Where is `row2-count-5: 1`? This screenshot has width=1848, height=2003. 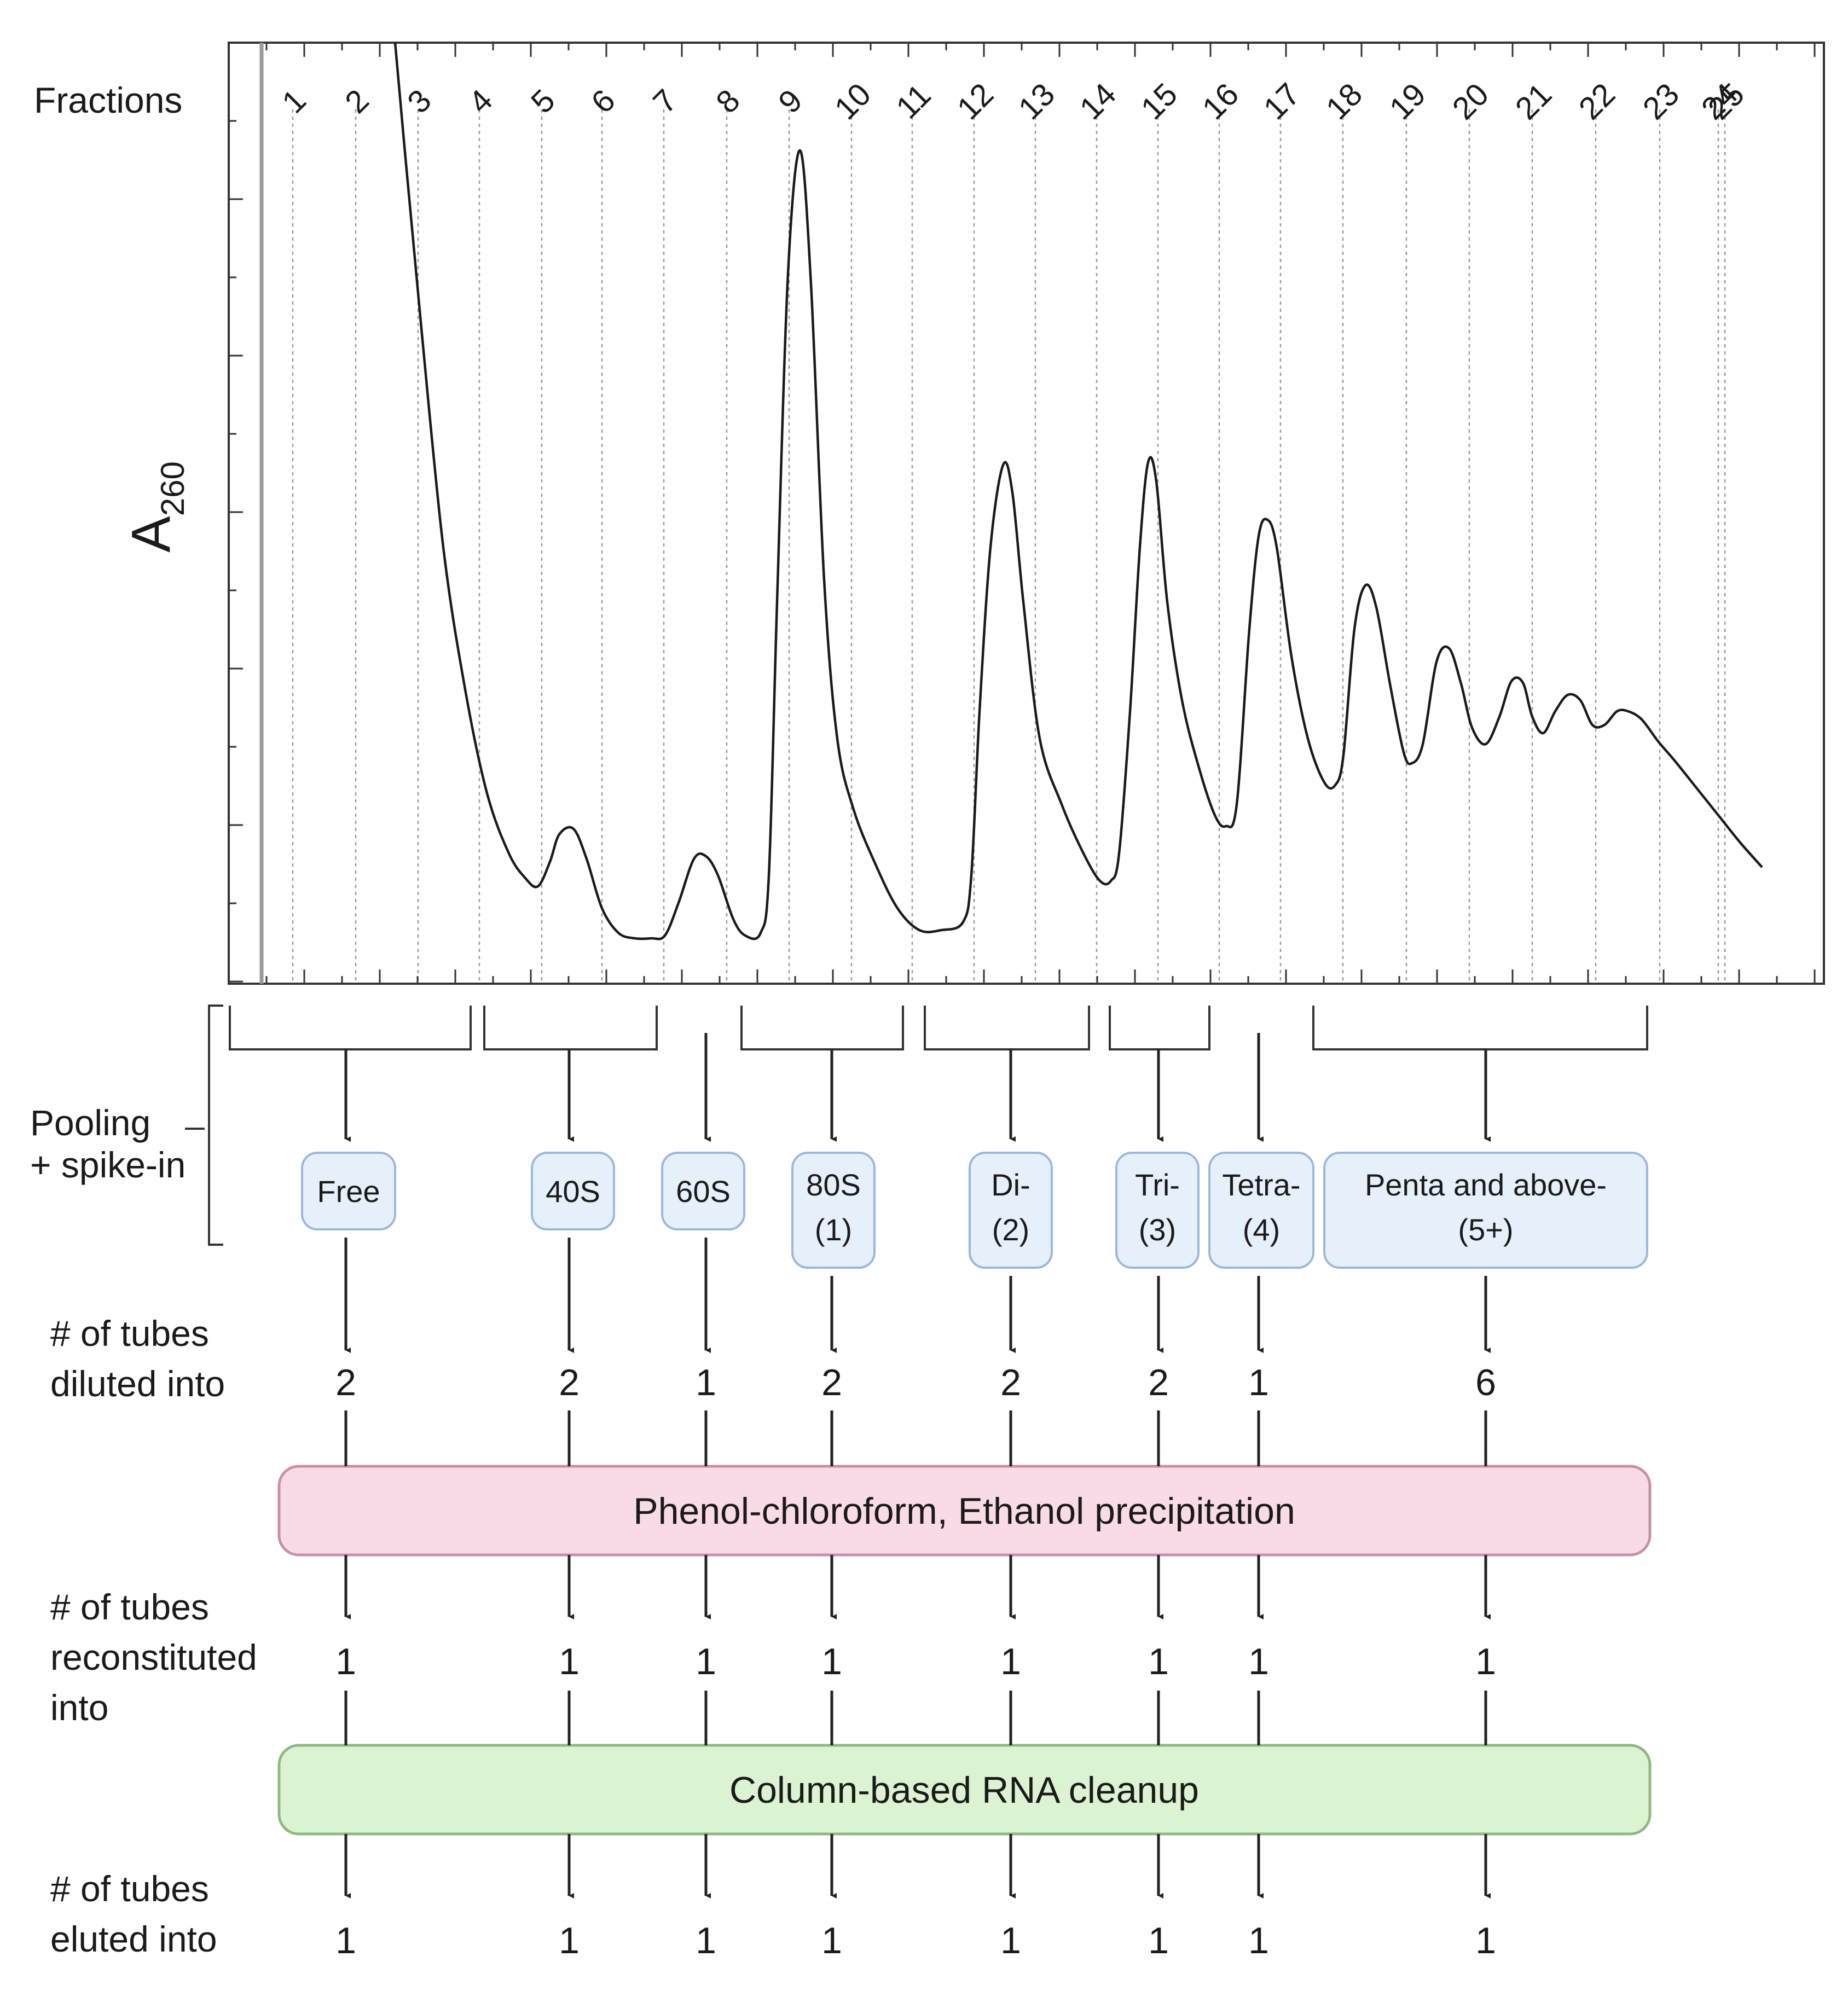 row2-count-5: 1 is located at coordinates (1010, 1661).